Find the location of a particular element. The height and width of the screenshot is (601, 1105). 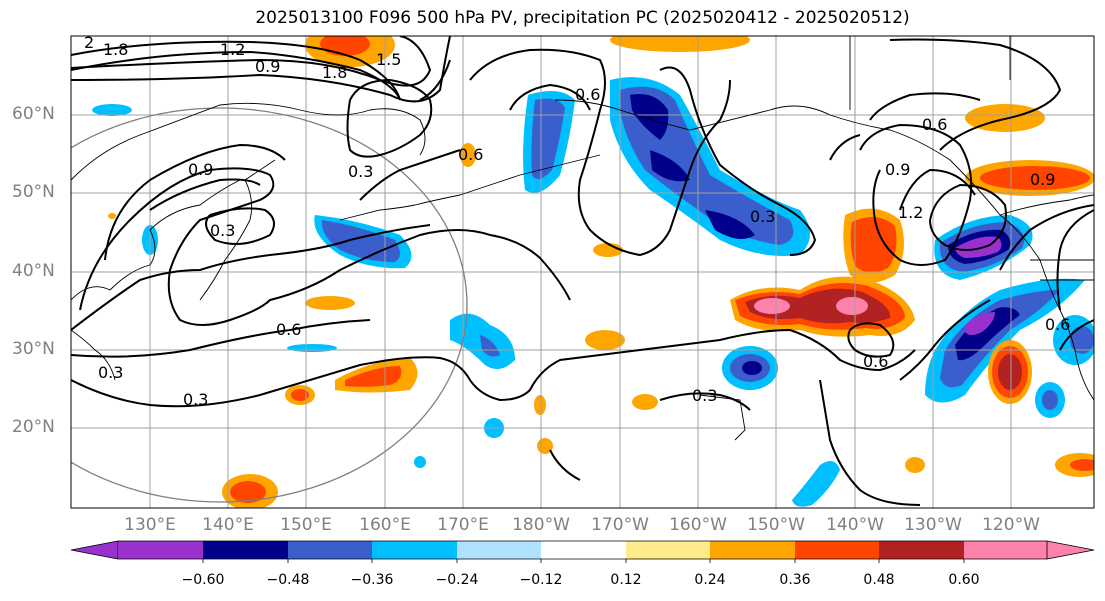

lon-label: 120°W is located at coordinates (1011, 525).